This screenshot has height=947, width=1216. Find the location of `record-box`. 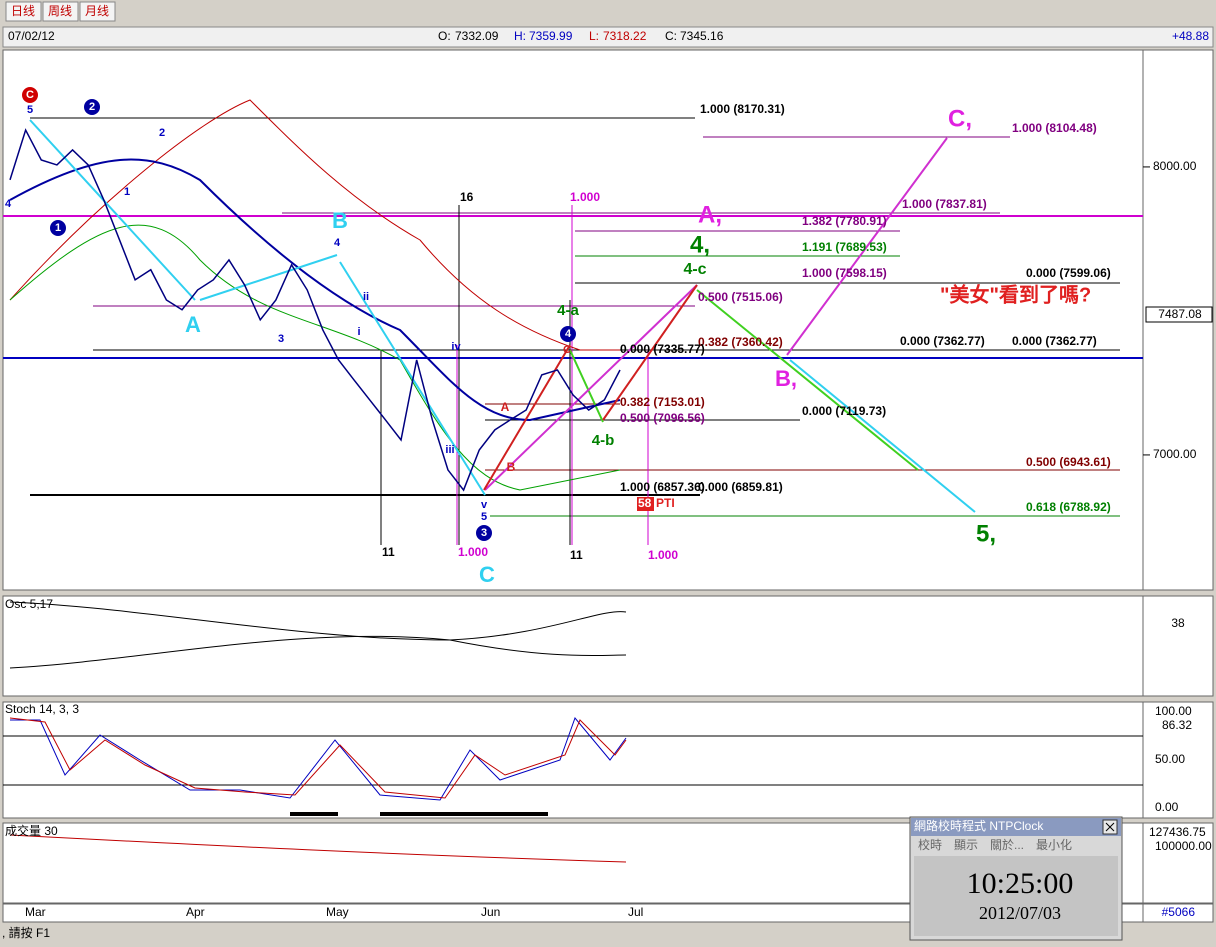

record-box is located at coordinates (1178, 913).